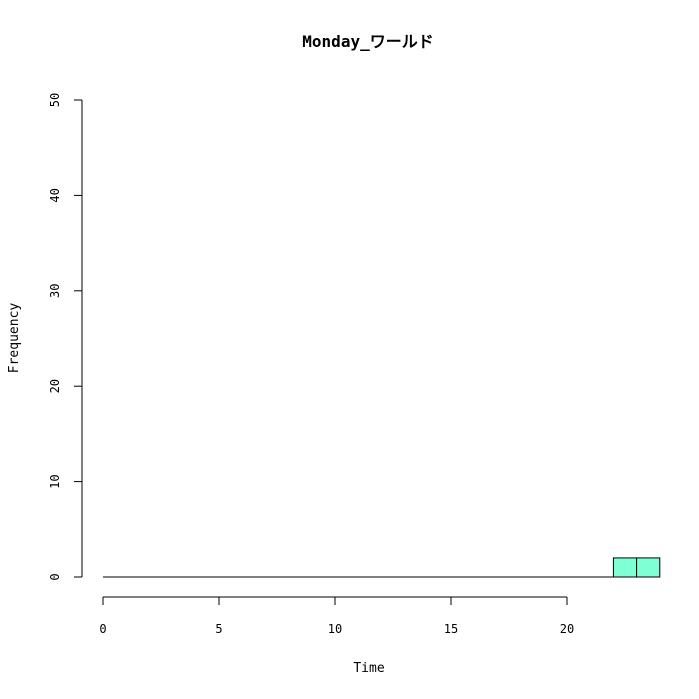  What do you see at coordinates (451, 629) in the screenshot?
I see `x-tick-label: 15` at bounding box center [451, 629].